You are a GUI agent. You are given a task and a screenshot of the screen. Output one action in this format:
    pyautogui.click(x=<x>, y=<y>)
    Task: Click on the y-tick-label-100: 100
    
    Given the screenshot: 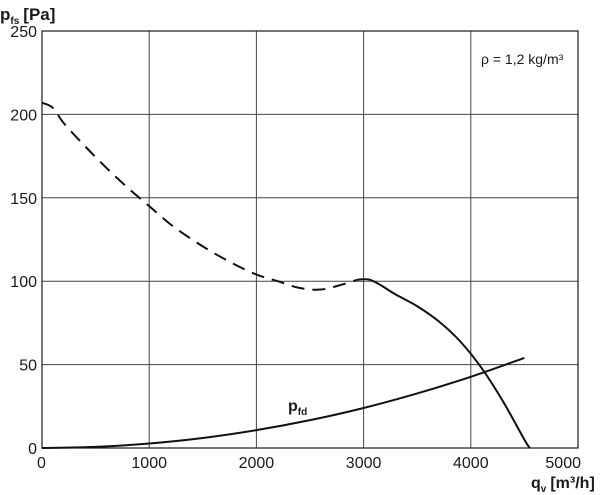 What is the action you would take?
    pyautogui.click(x=23, y=282)
    